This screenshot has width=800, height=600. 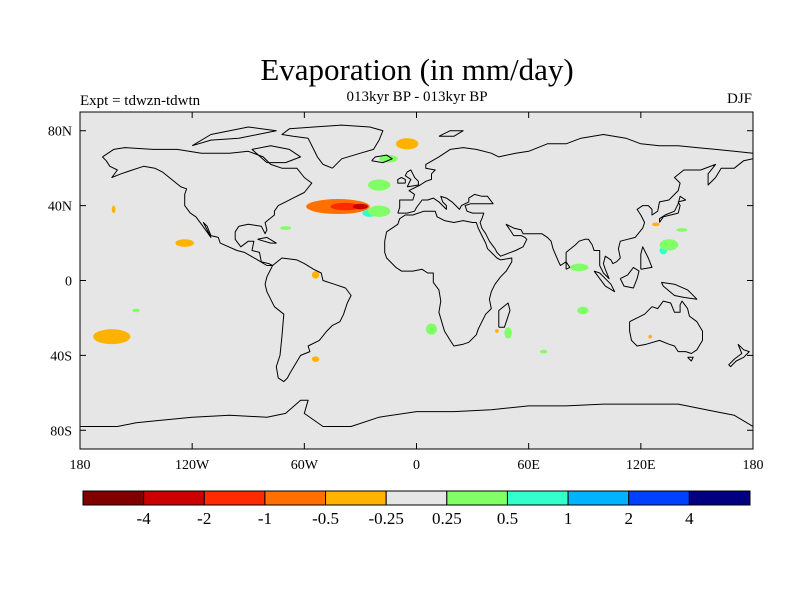 What do you see at coordinates (507, 518) in the screenshot?
I see `colorbar-label: 0.5` at bounding box center [507, 518].